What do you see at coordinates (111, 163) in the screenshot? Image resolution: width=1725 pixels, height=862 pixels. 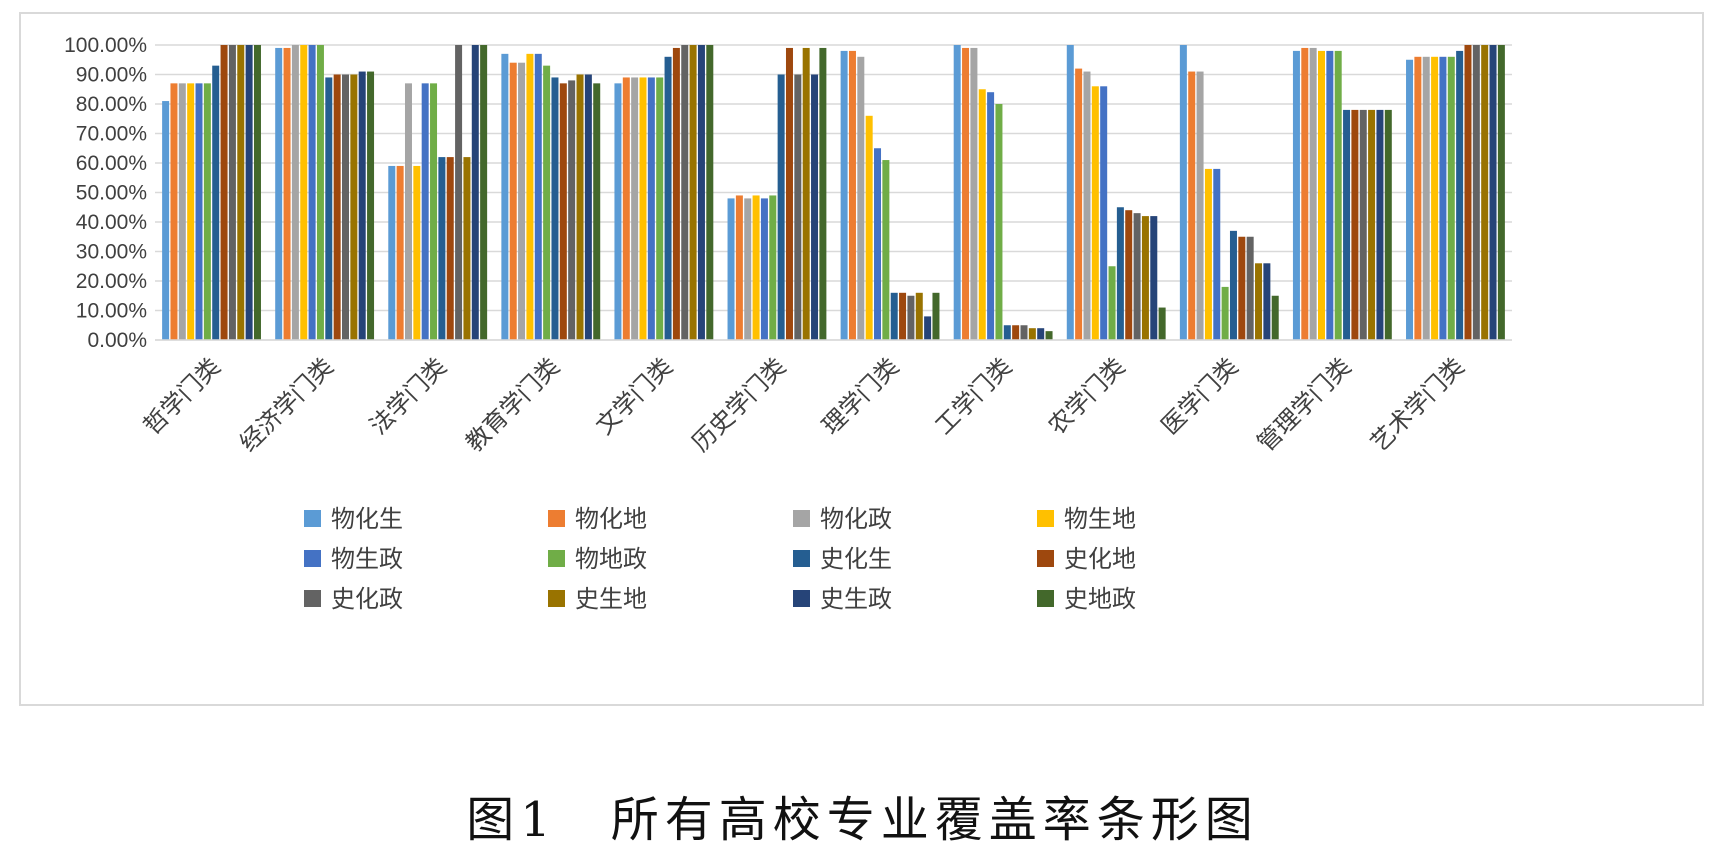 I see `y-tick-label: 60.00%` at bounding box center [111, 163].